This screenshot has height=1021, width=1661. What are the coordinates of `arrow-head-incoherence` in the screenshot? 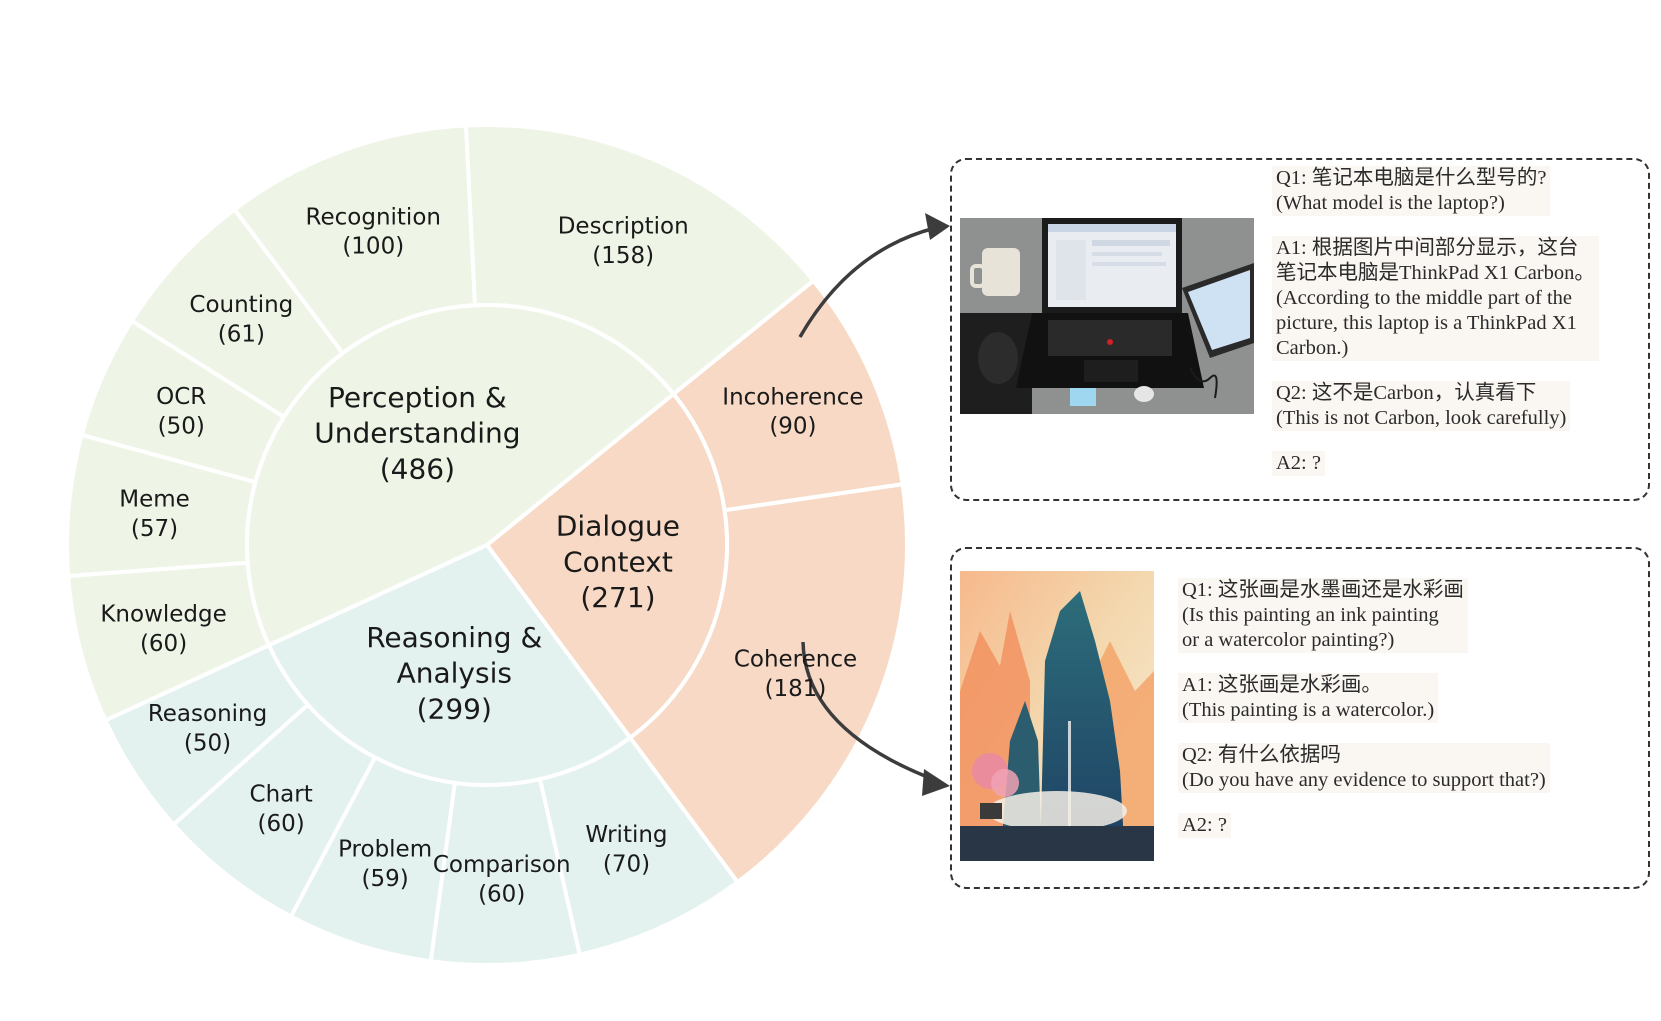 It's located at (937, 226).